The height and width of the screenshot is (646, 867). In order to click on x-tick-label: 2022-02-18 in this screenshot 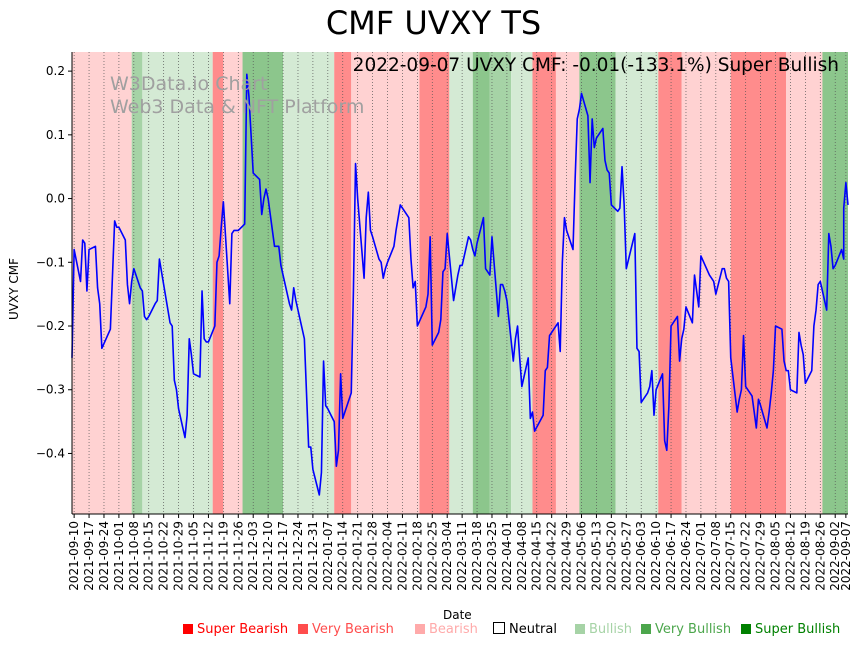, I will do `click(417, 556)`.